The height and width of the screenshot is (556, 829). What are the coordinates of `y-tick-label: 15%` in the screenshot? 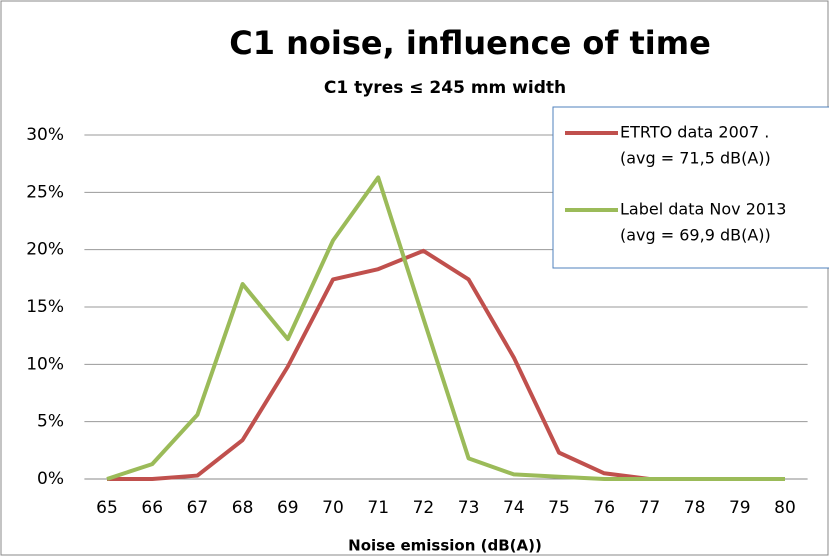 It's located at (45, 307).